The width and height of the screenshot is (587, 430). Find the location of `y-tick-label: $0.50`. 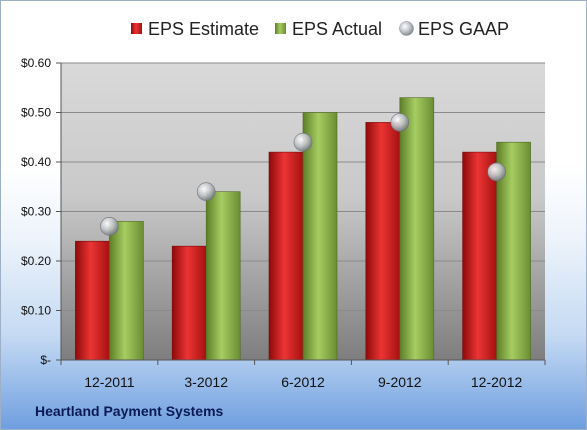

y-tick-label: $0.50 is located at coordinates (36, 113).